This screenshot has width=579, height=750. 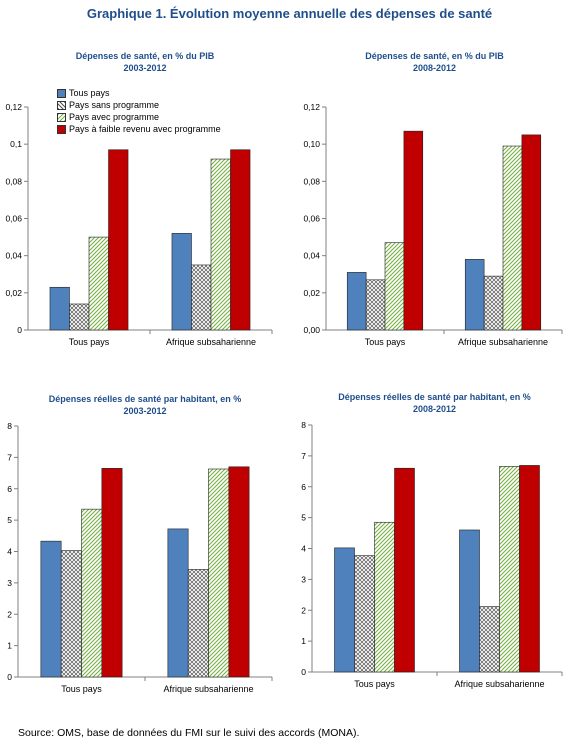 I want to click on legend-swatch-sans-programme, so click(x=61, y=105).